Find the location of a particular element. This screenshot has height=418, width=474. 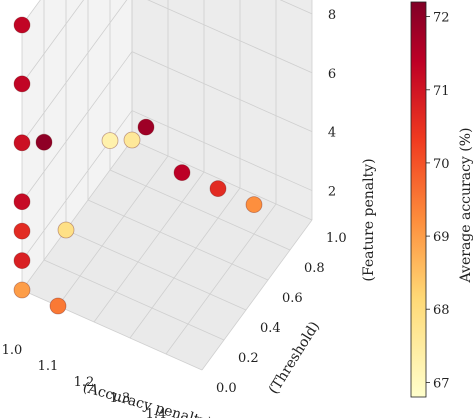

y-tick-label: 0.2 is located at coordinates (248, 358).